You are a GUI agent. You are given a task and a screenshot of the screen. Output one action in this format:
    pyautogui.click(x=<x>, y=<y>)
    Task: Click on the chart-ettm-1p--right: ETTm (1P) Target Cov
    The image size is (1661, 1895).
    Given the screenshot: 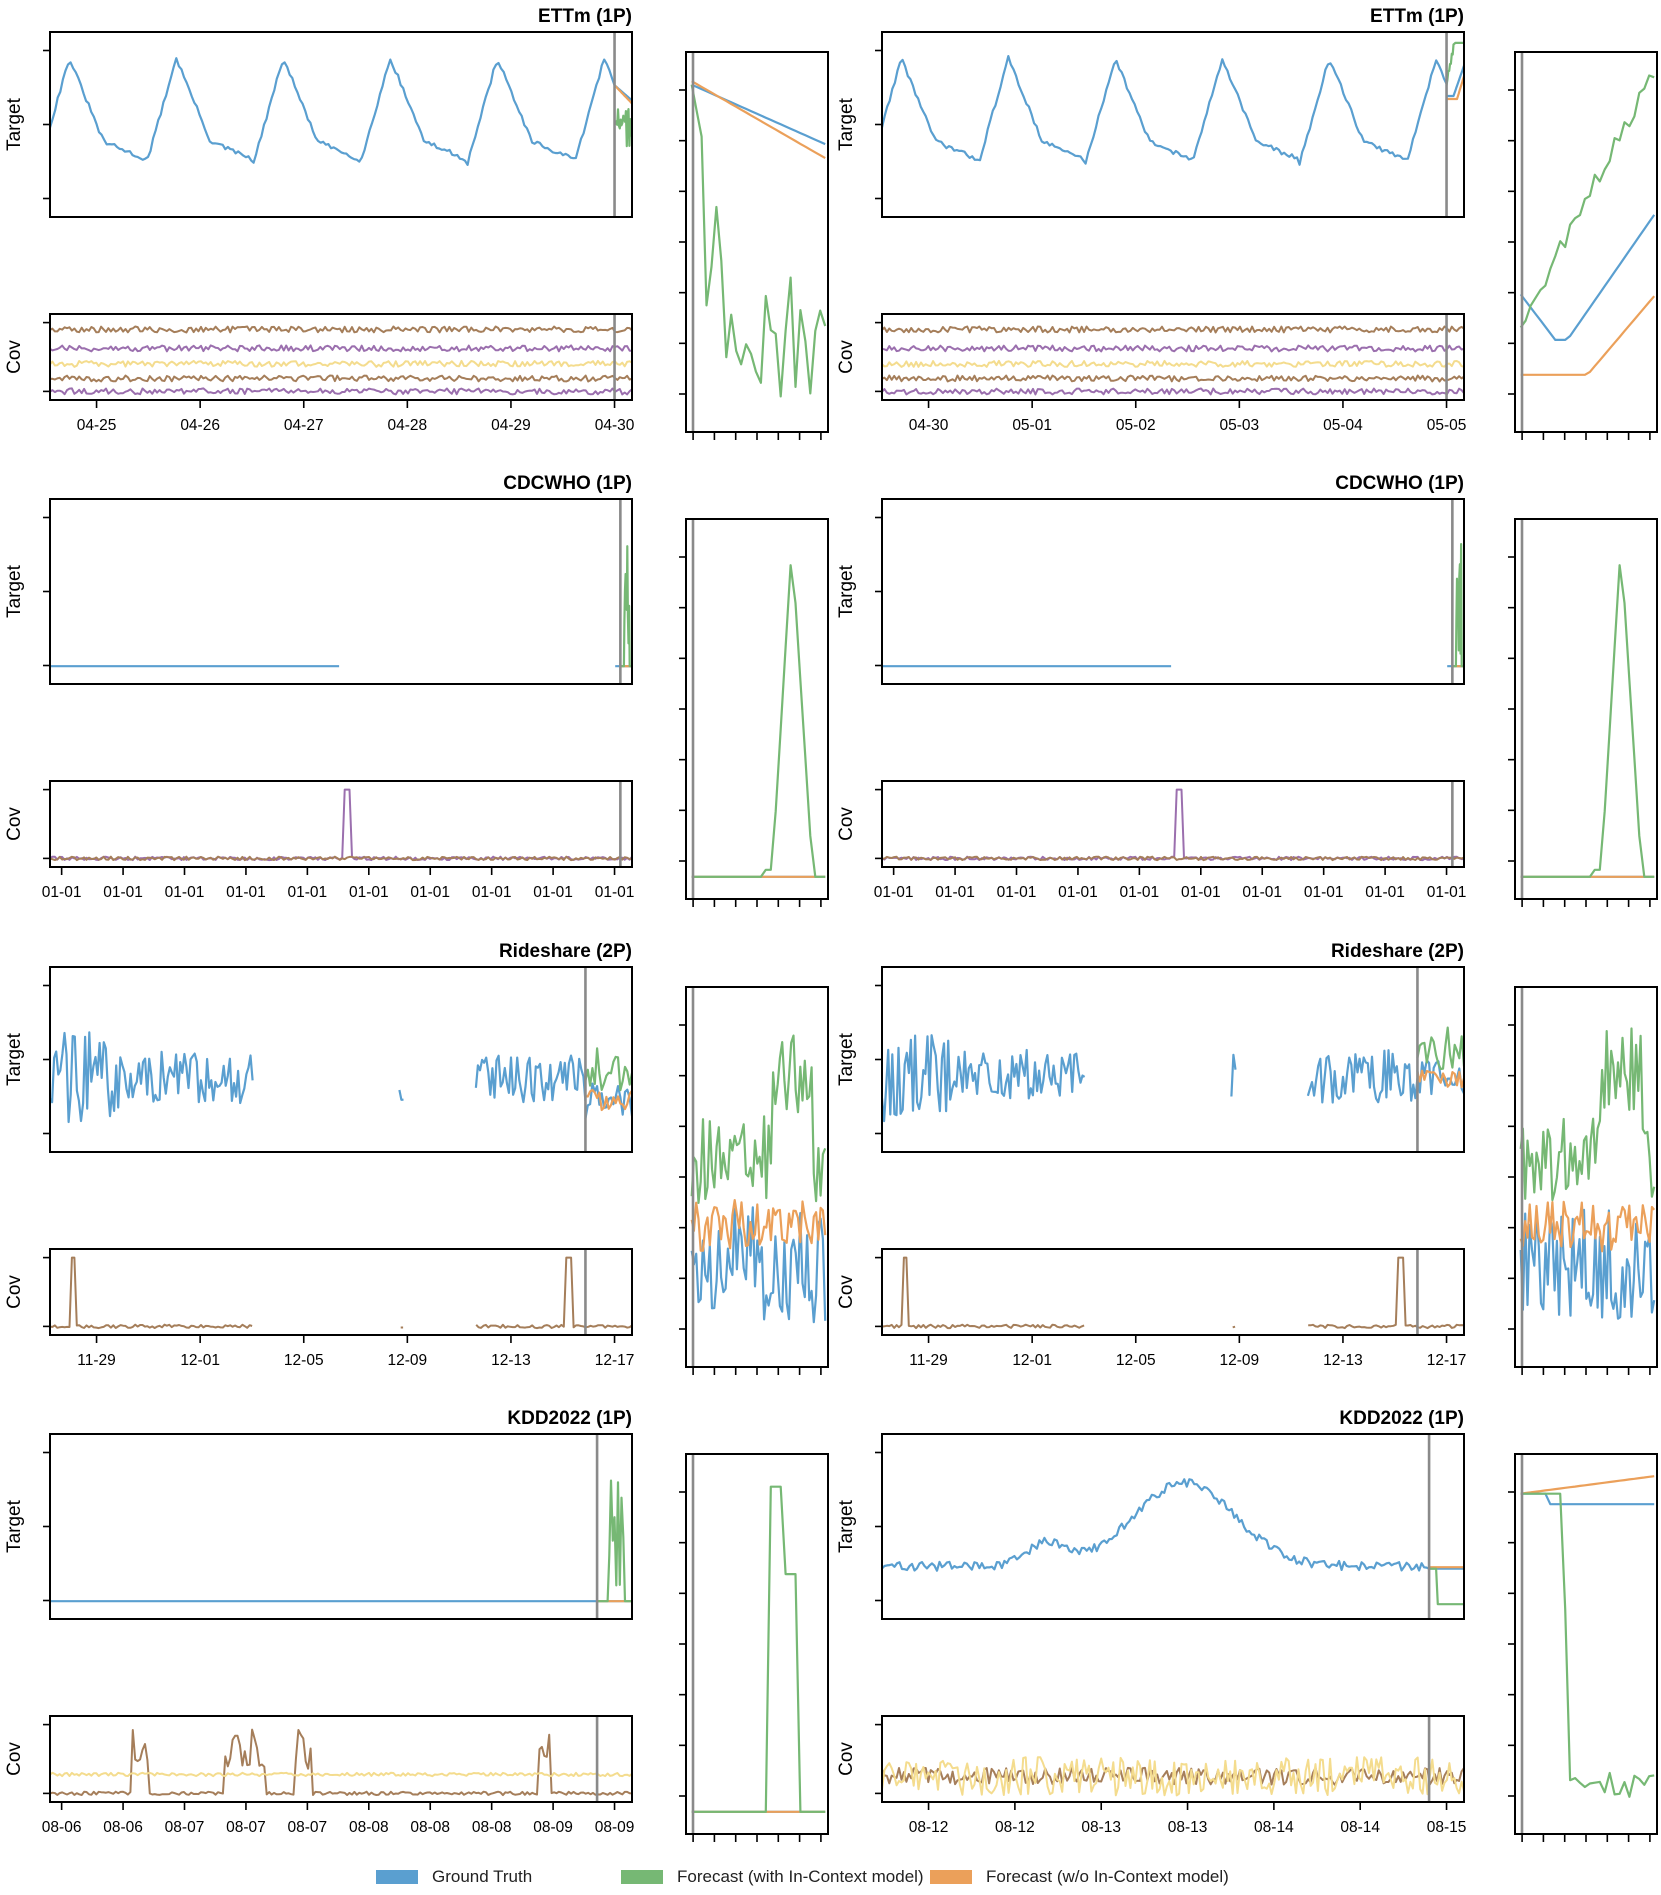 What is the action you would take?
    pyautogui.click(x=1150, y=190)
    